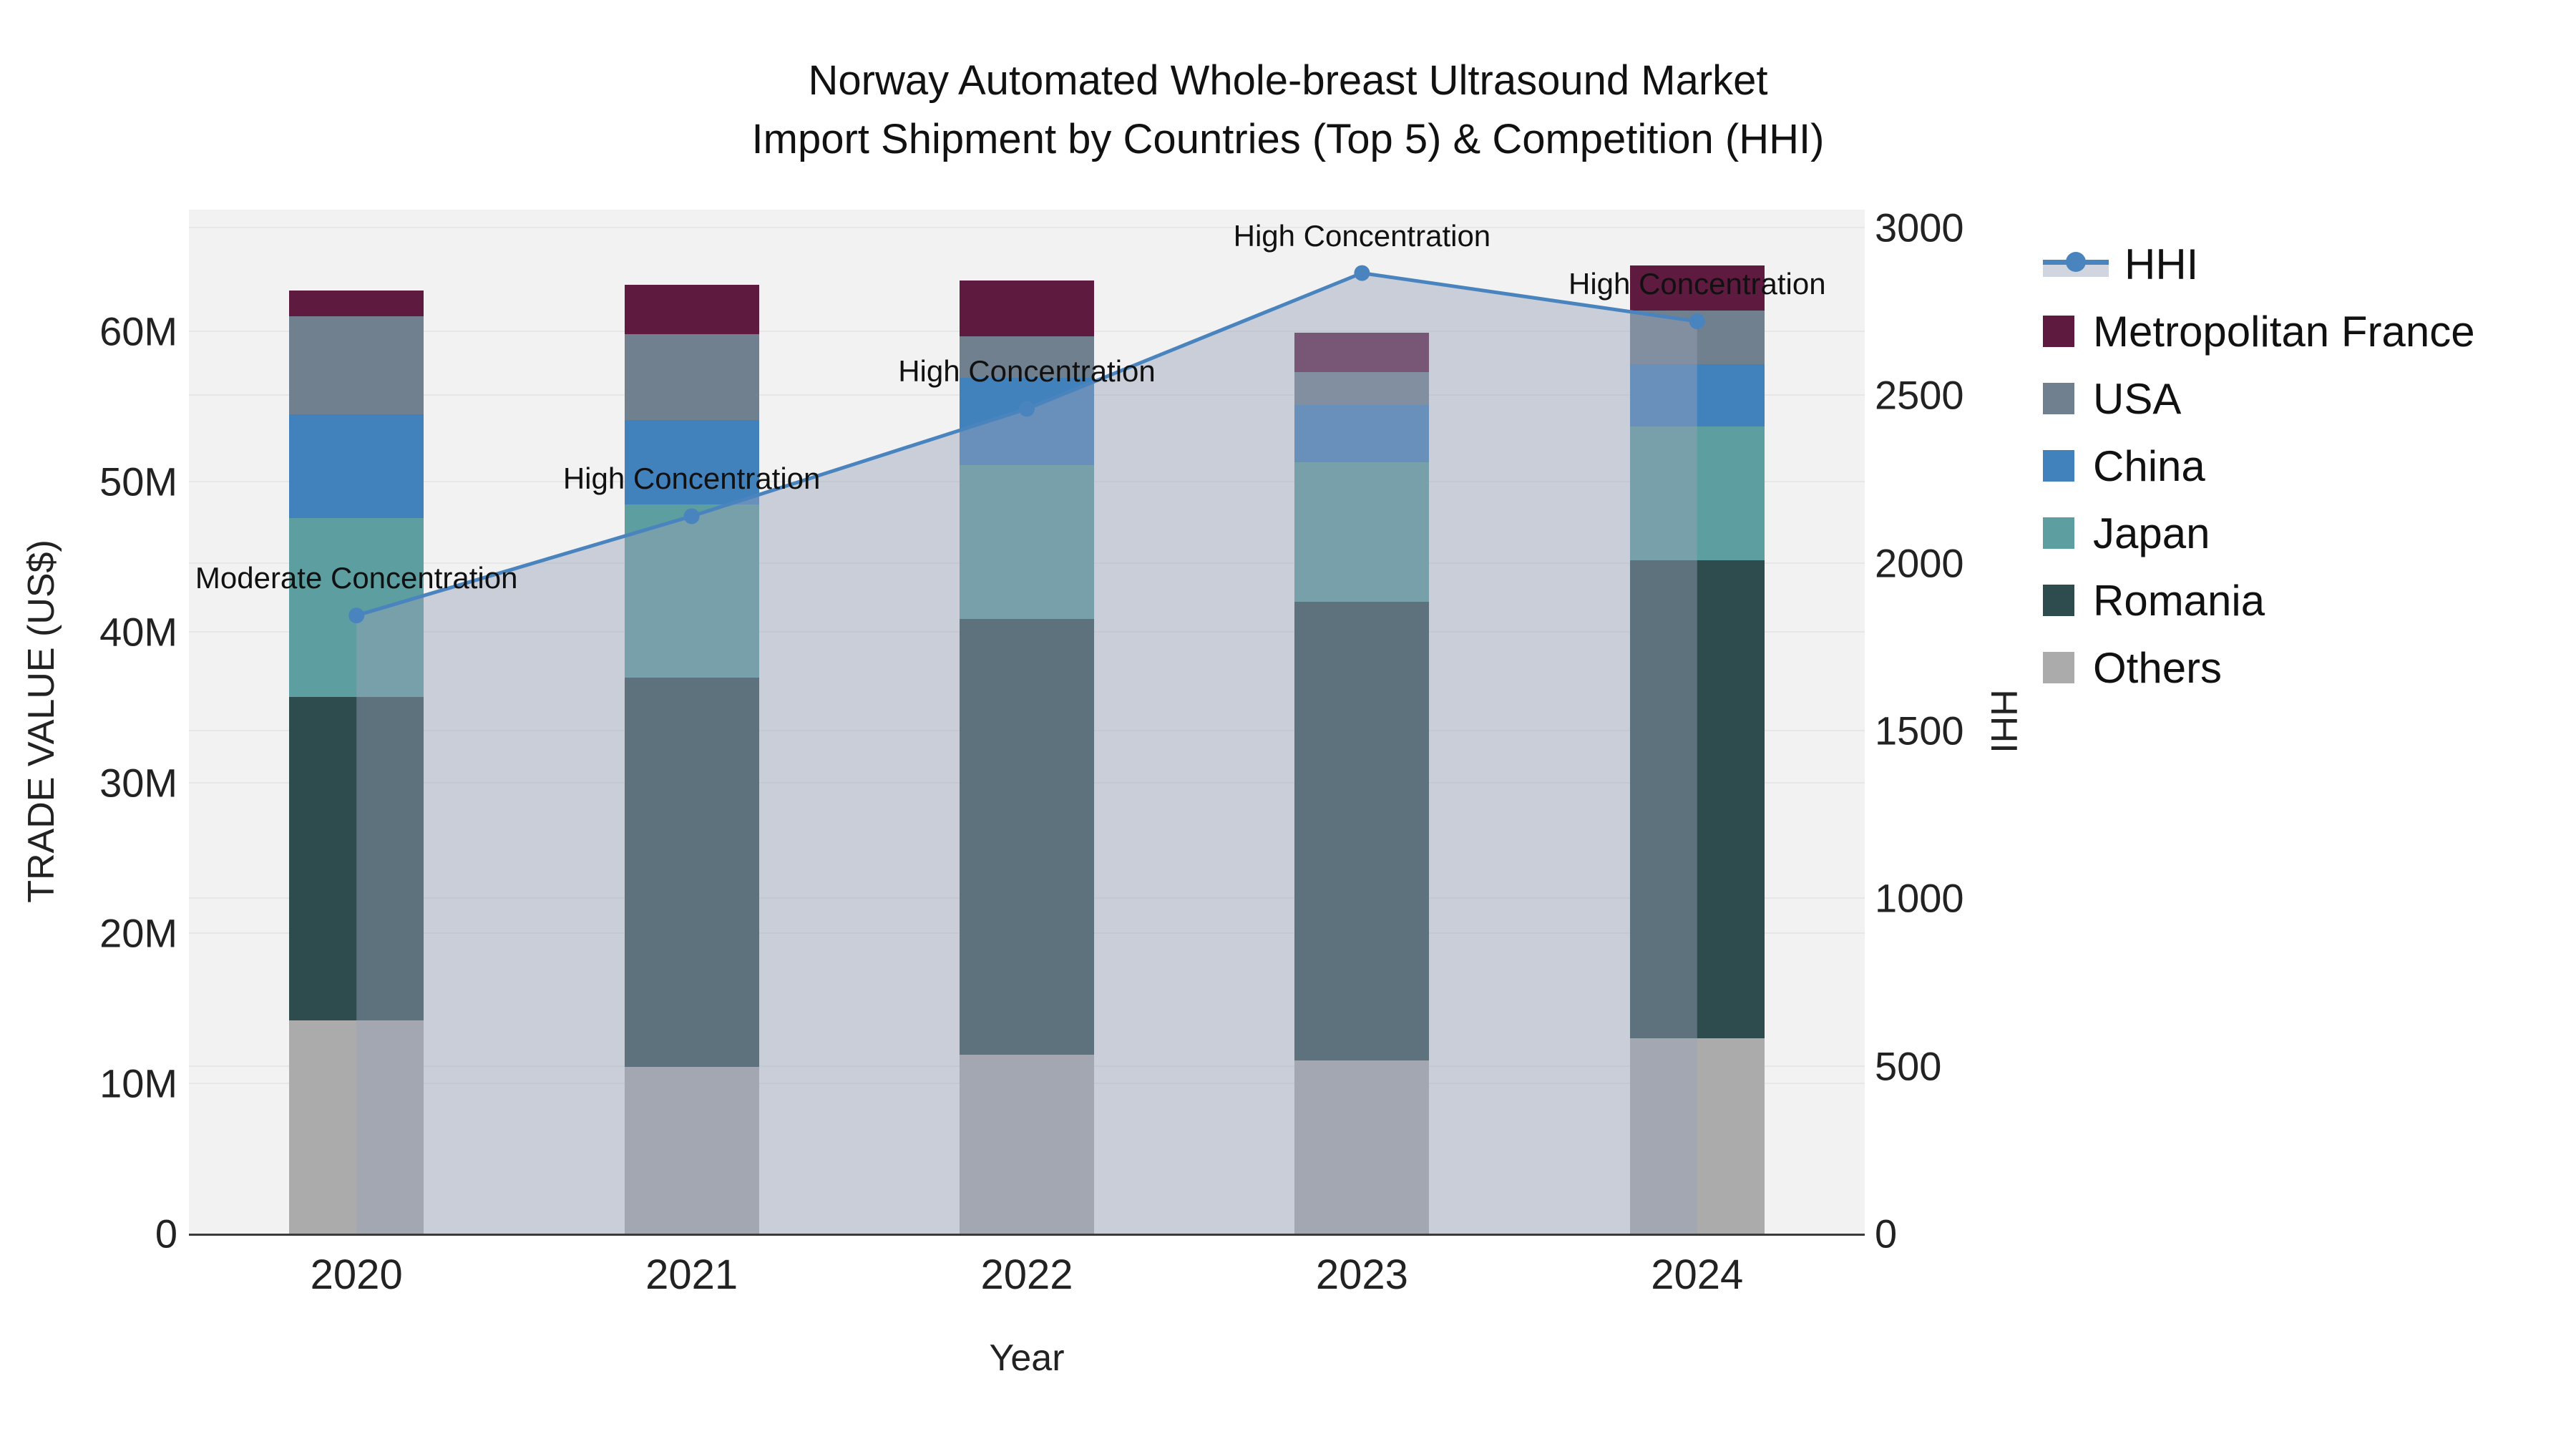  What do you see at coordinates (1362, 532) in the screenshot?
I see `bar-segment-japan-2023` at bounding box center [1362, 532].